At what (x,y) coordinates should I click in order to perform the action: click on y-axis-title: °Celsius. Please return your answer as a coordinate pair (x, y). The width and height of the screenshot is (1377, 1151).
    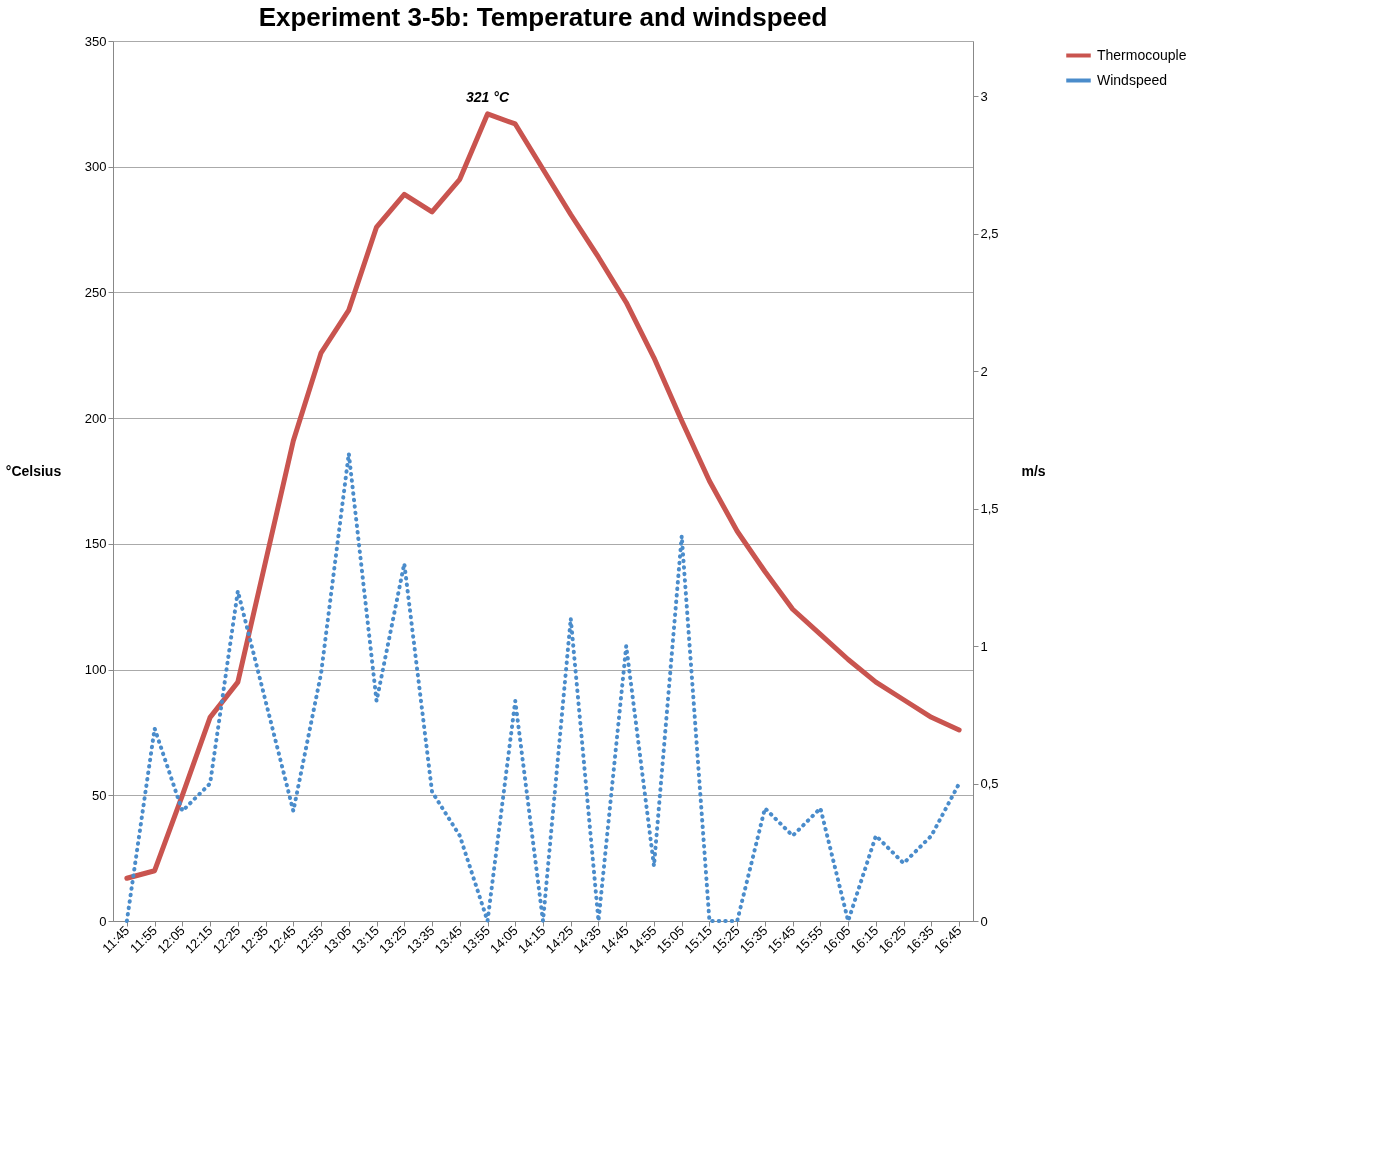
    Looking at the image, I should click on (33, 470).